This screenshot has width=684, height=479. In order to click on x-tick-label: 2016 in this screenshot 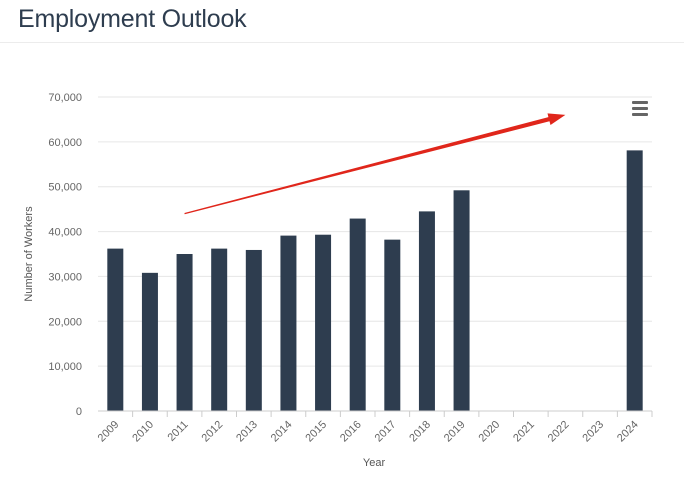, I will do `click(351, 432)`.